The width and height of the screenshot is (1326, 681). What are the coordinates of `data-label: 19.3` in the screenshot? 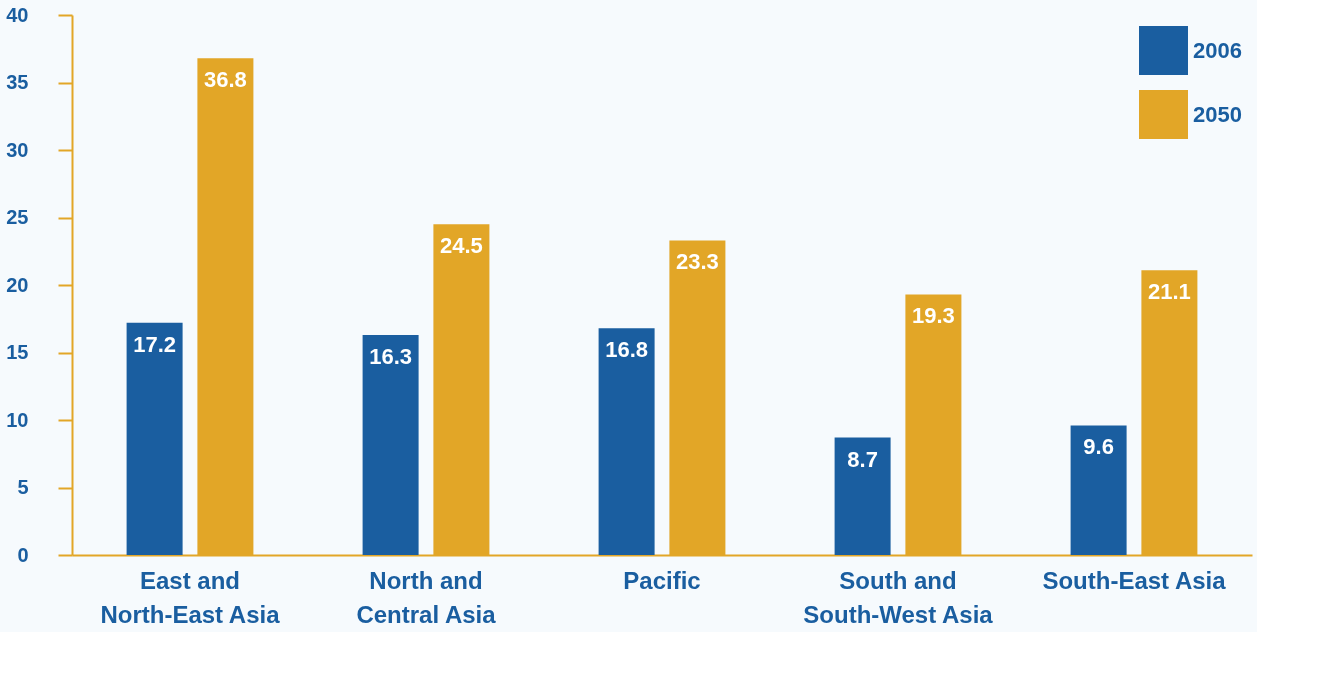 It's located at (933, 316).